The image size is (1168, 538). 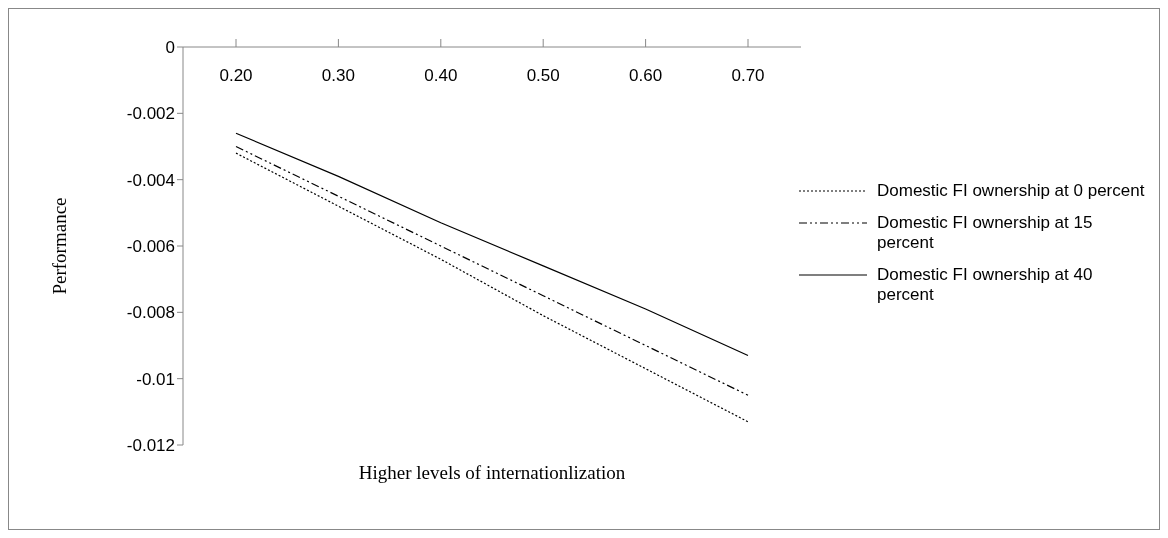 I want to click on y-tick-label: -0.004, so click(x=150, y=180).